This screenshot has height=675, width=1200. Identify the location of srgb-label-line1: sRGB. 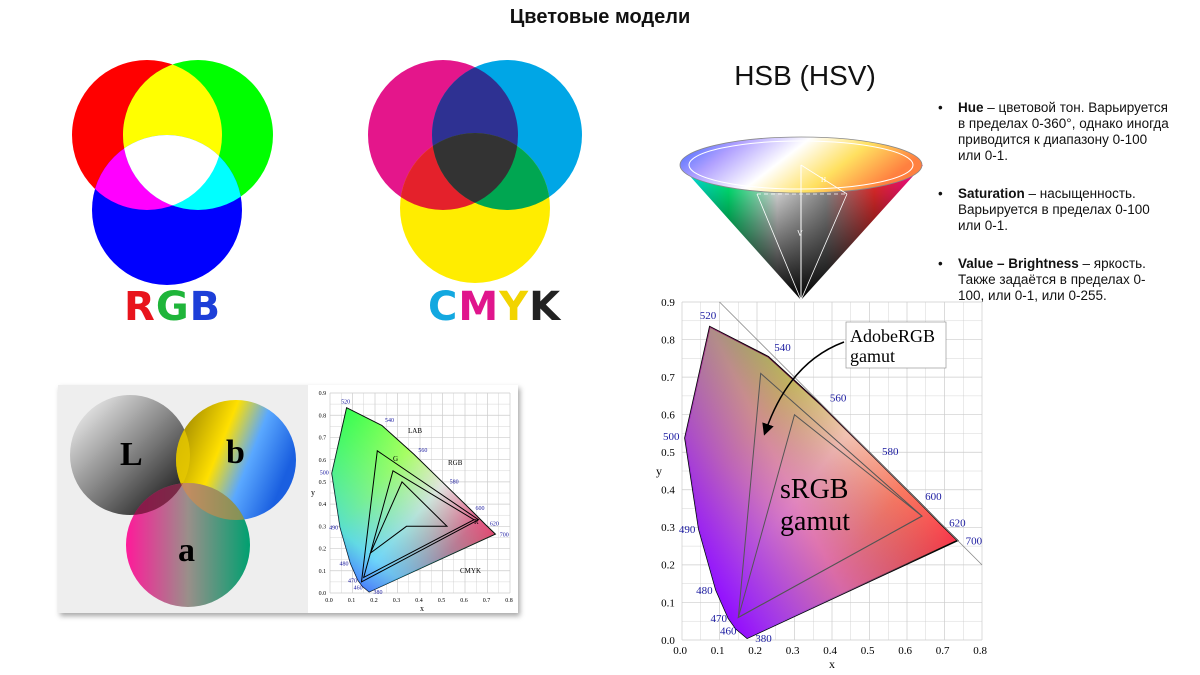
(814, 489).